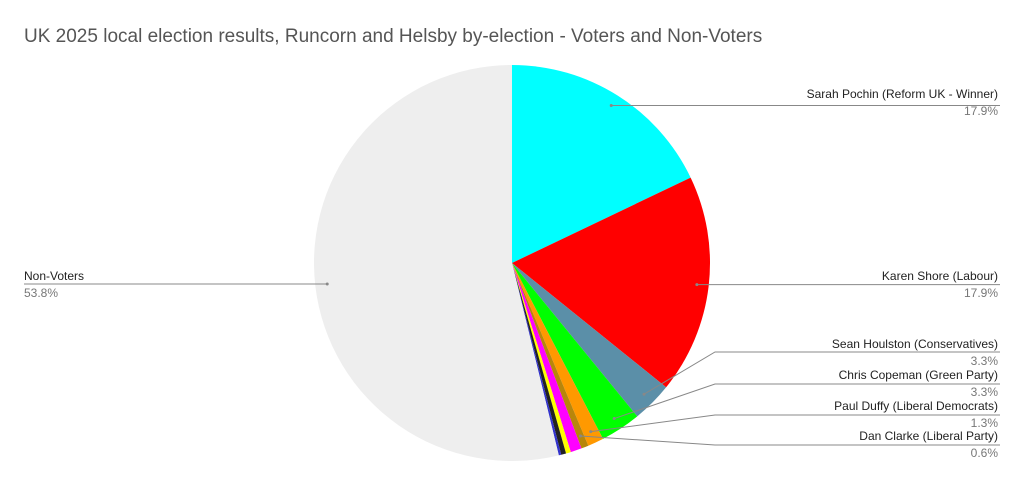  I want to click on slice-label: Dan Clarke (Liberal Party), so click(928, 436).